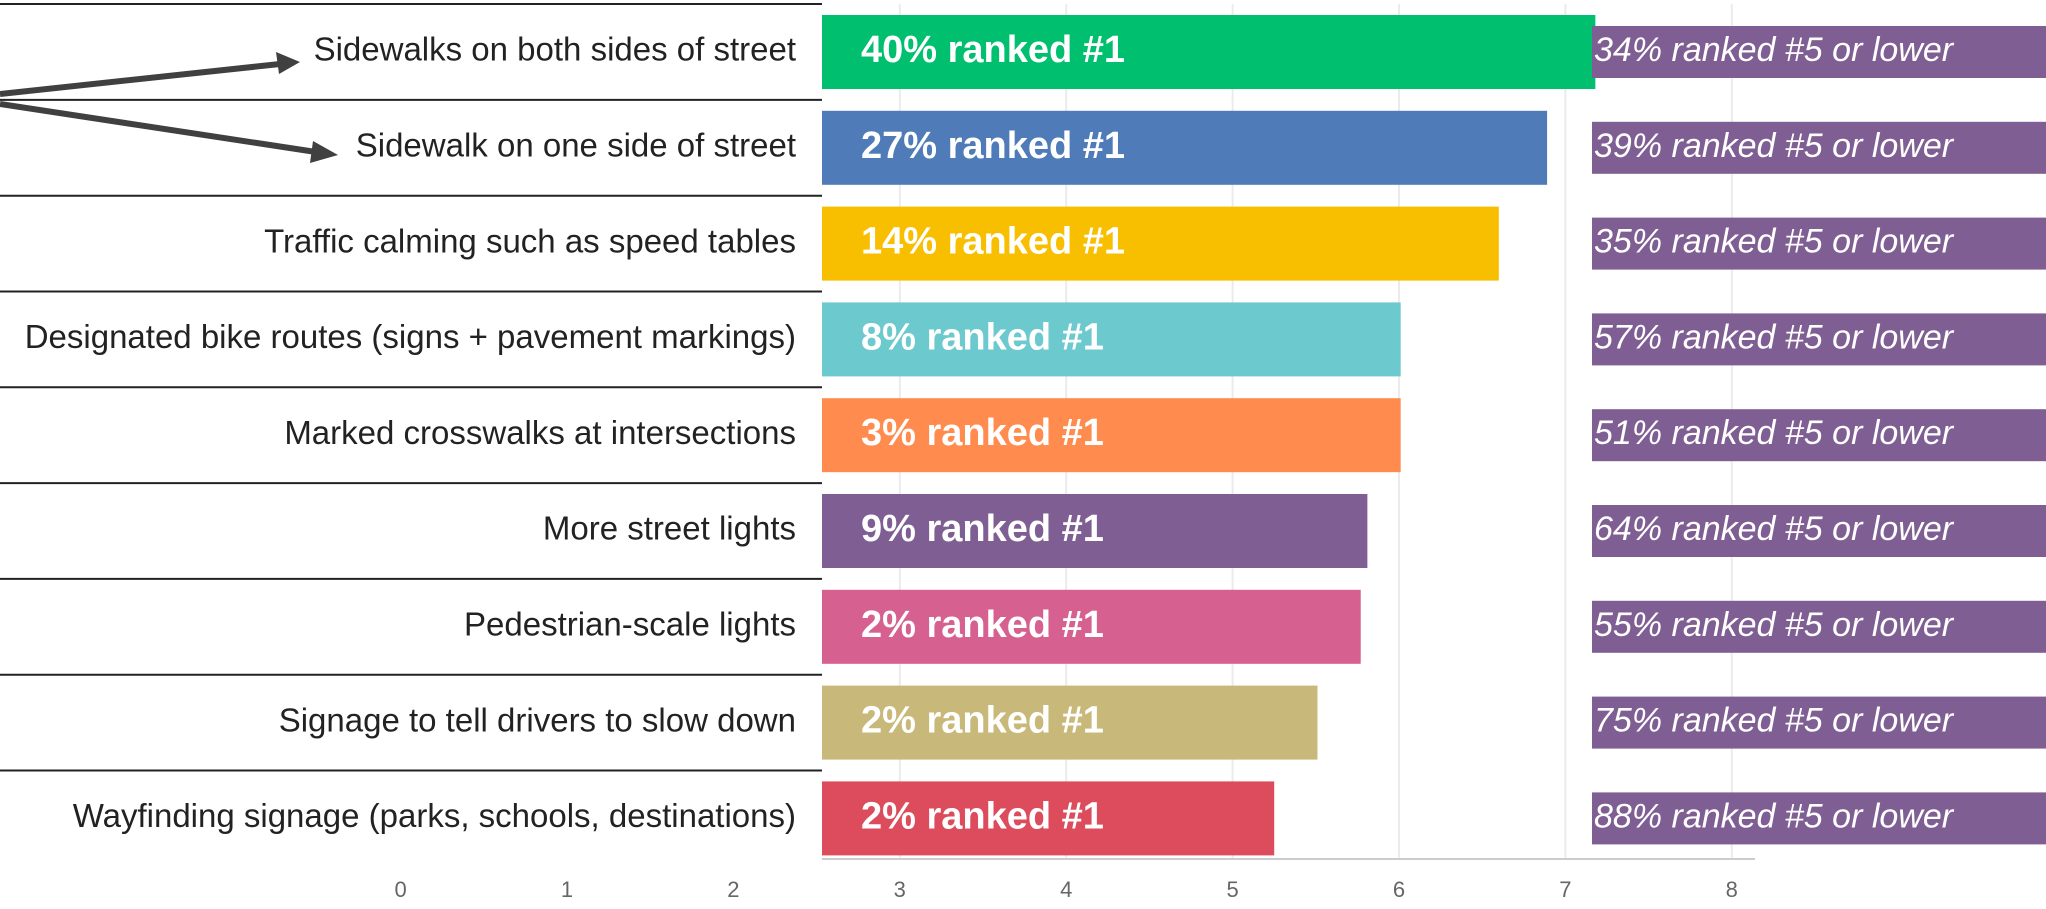  I want to click on x-tick-label: 6, so click(1399, 889).